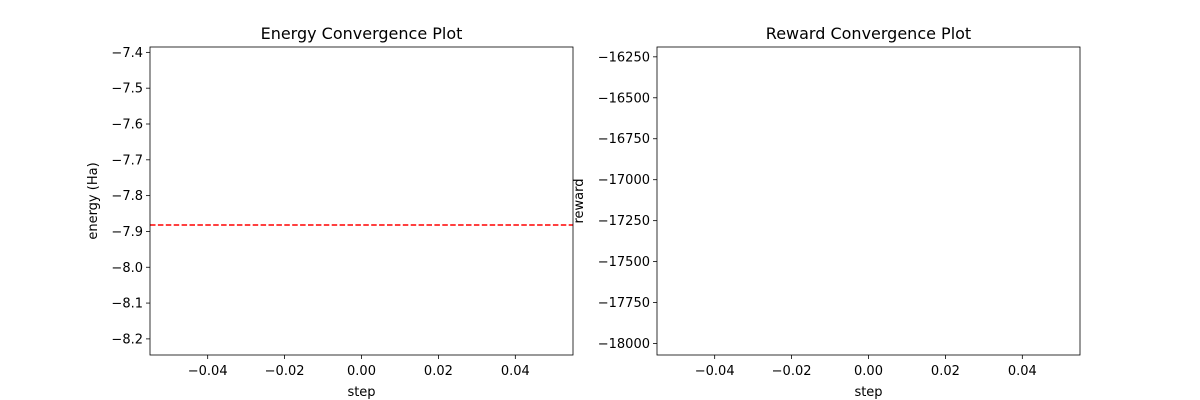 The image size is (1200, 400). I want to click on y-tick-label: −7.7, so click(127, 160).